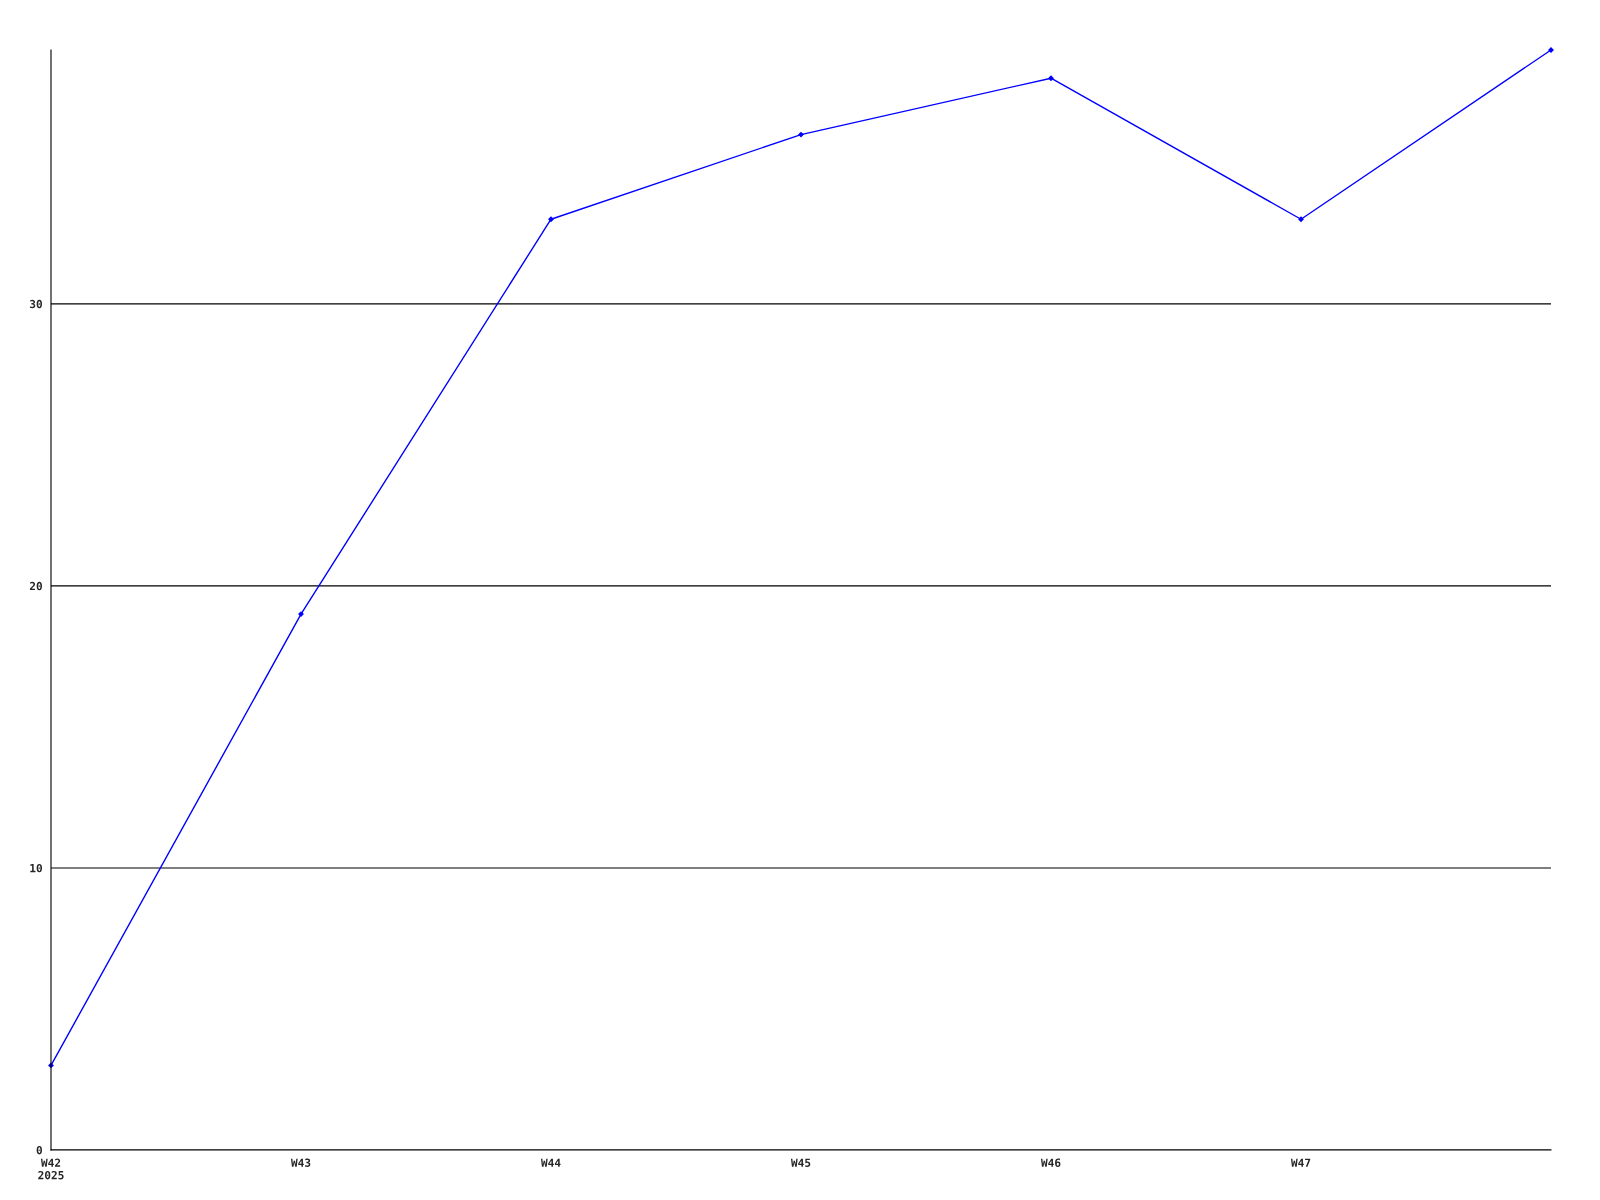  Describe the element at coordinates (36, 868) in the screenshot. I see `y-tick-label: 10` at that location.